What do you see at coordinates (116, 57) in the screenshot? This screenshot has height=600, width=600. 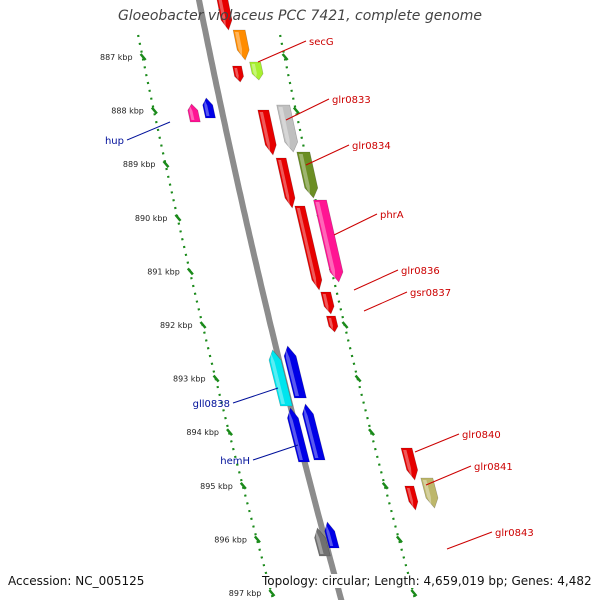 I see `kbp-label: 887 kbp` at bounding box center [116, 57].